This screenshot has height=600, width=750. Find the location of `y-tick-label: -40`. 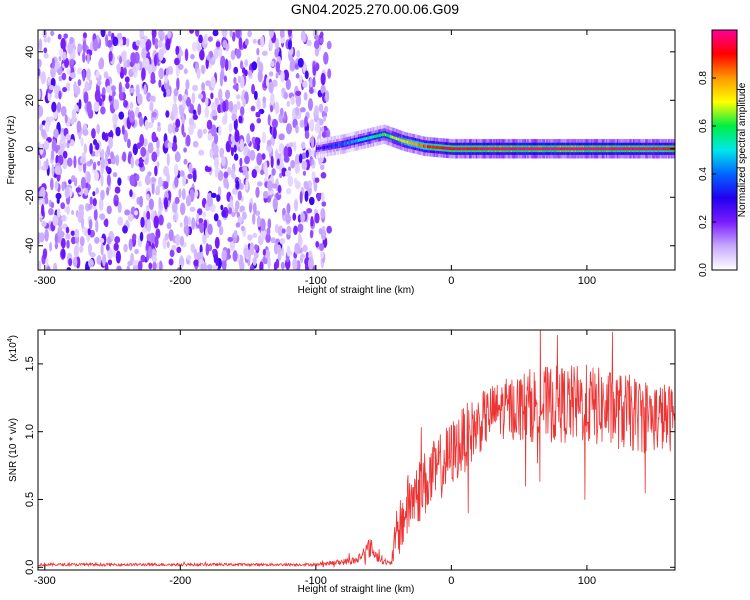

y-tick-label: -40 is located at coordinates (30, 246).